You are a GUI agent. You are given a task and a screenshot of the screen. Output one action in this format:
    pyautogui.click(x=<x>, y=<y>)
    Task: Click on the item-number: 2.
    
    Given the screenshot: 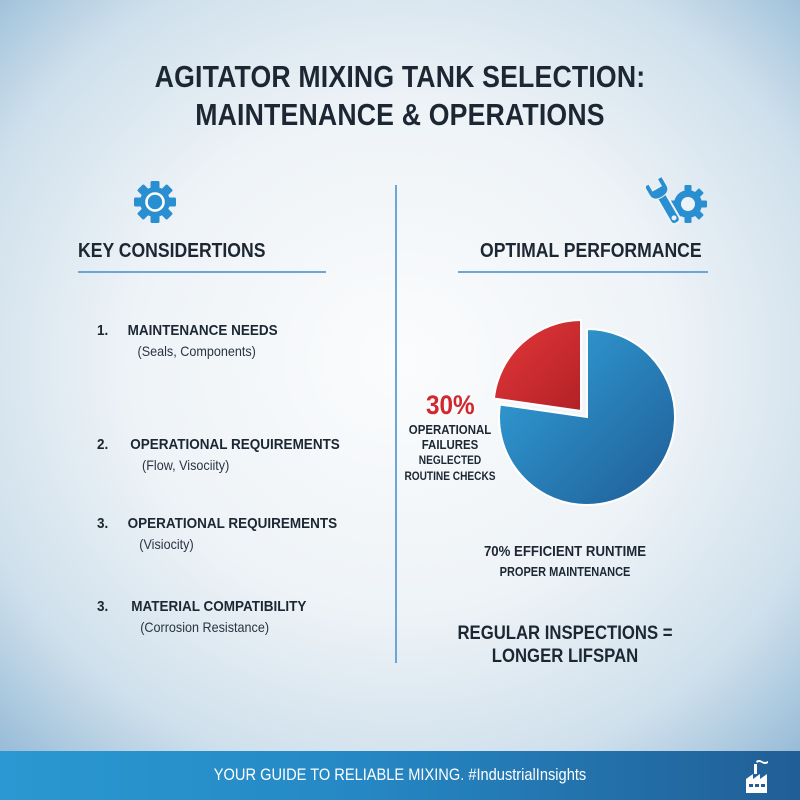 What is the action you would take?
    pyautogui.click(x=103, y=444)
    